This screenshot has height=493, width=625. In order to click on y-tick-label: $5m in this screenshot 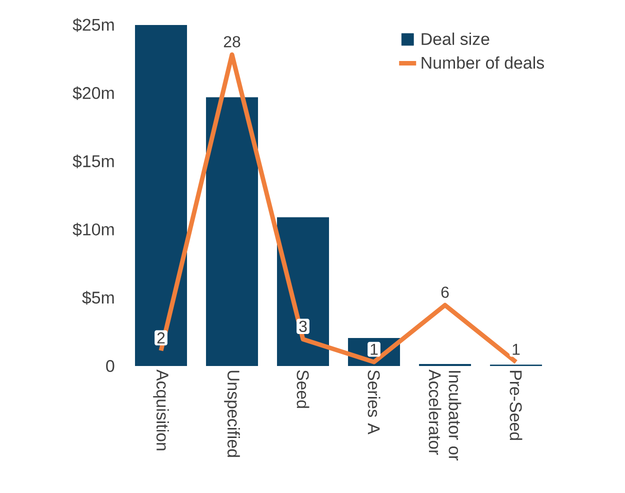, I will do `click(98, 297)`.